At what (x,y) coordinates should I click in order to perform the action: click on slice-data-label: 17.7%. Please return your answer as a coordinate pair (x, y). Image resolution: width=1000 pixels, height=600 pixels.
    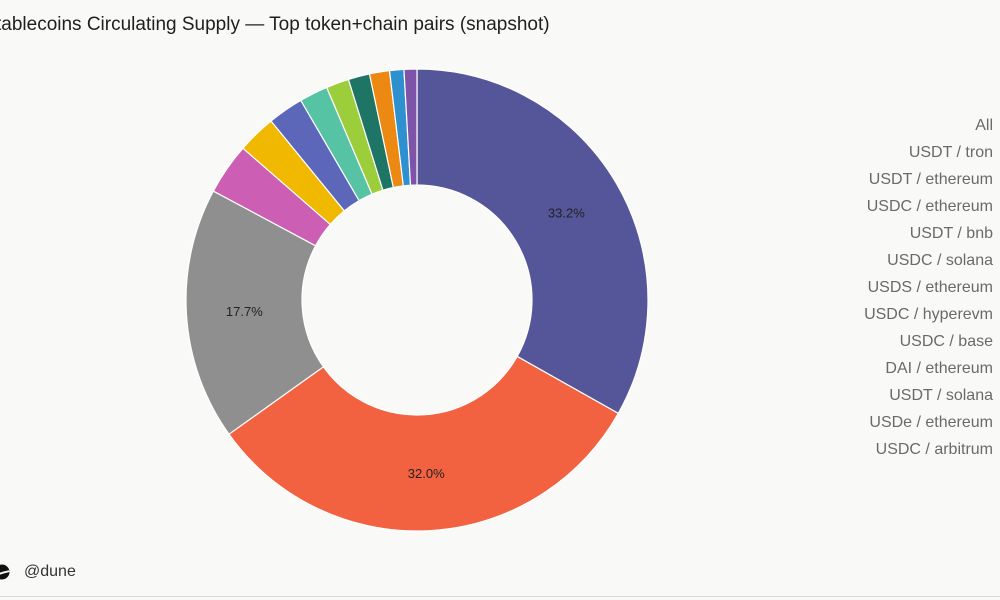
    Looking at the image, I should click on (244, 311).